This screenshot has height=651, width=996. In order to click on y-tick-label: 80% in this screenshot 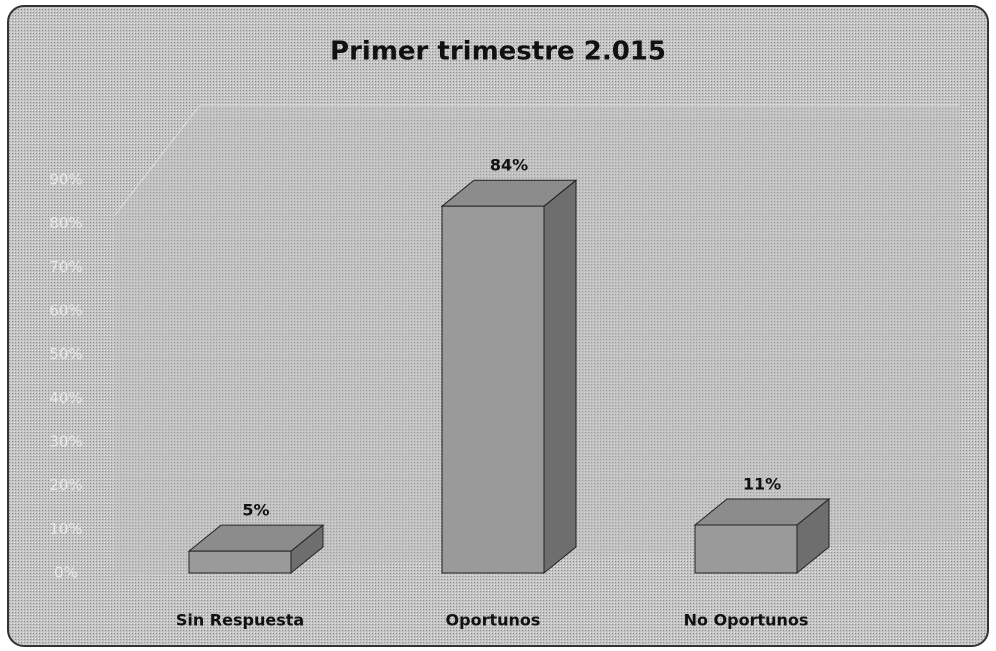, I will do `click(65, 223)`.